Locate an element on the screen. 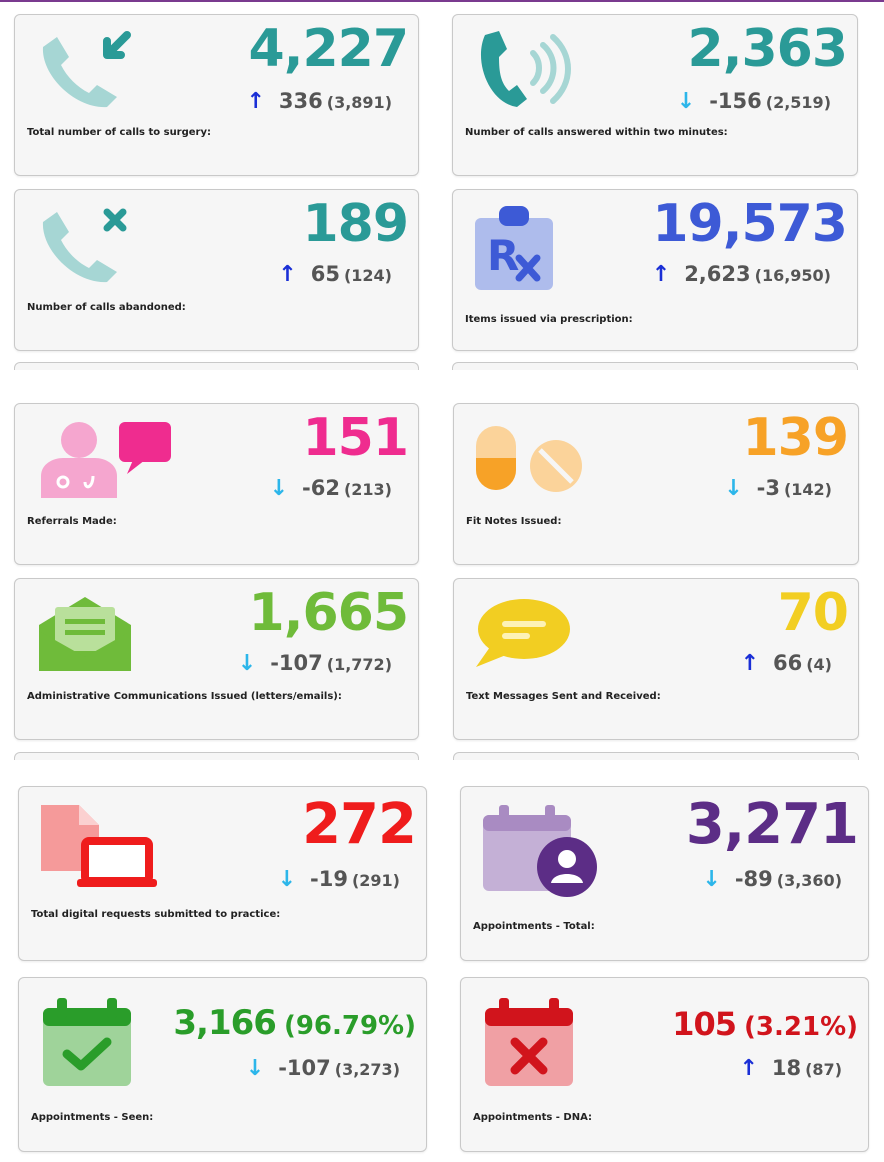 Image resolution: width=884 pixels, height=1162 pixels. change-value: 66 is located at coordinates (788, 663).